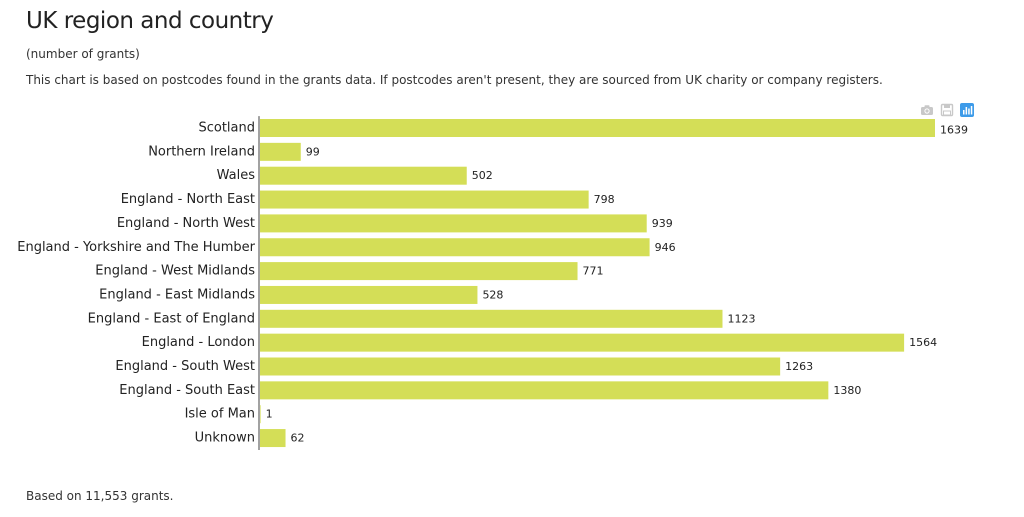  Describe the element at coordinates (226, 128) in the screenshot. I see `category-label-scotland: Scotland` at that location.